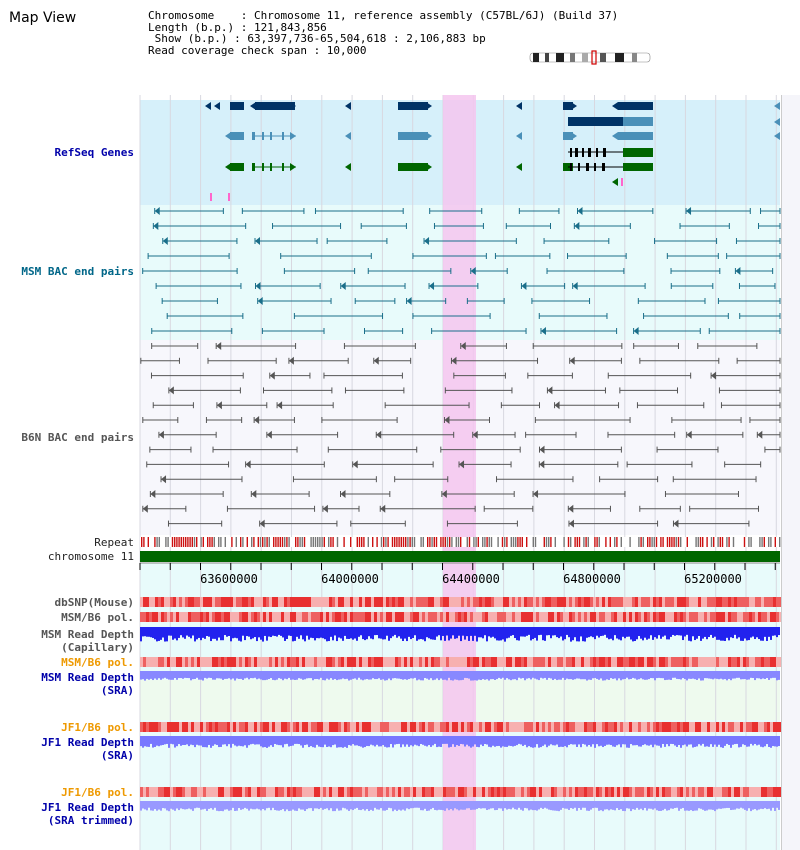  Describe the element at coordinates (97, 727) in the screenshot. I see `track-label-jf1-b6-pol: JF1/B6 pol.` at that location.